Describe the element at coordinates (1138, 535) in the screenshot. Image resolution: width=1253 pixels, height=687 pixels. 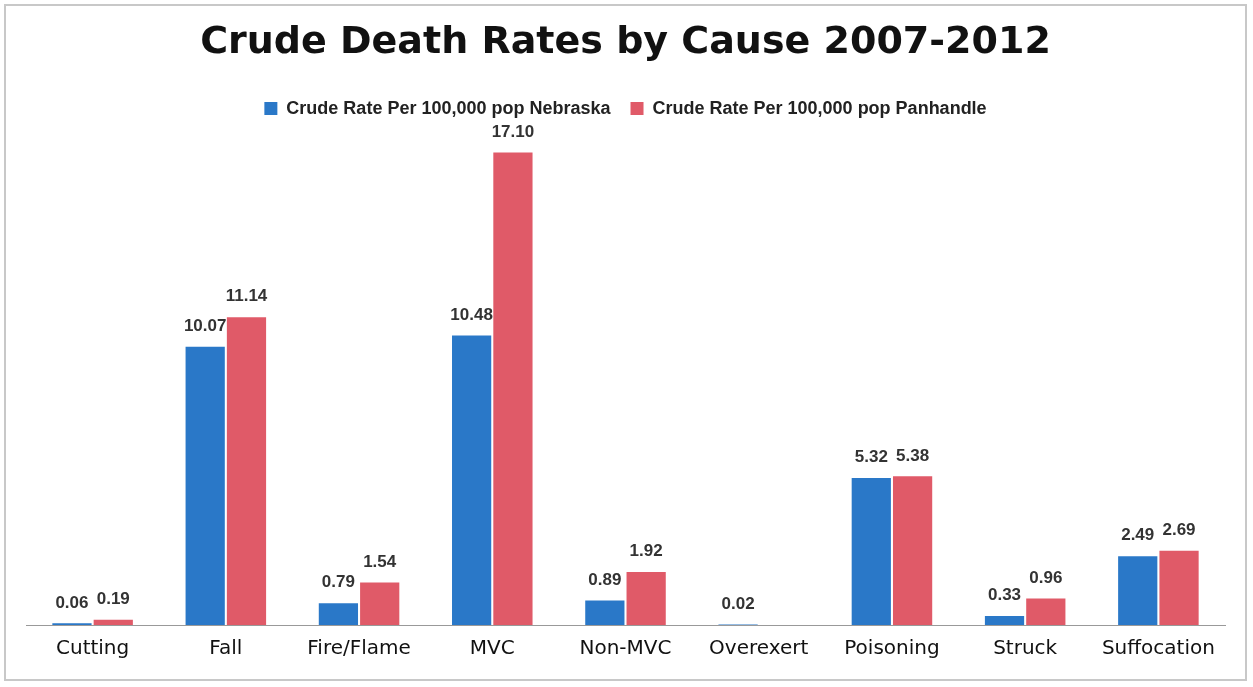
I see `data-label: 2.49` at that location.